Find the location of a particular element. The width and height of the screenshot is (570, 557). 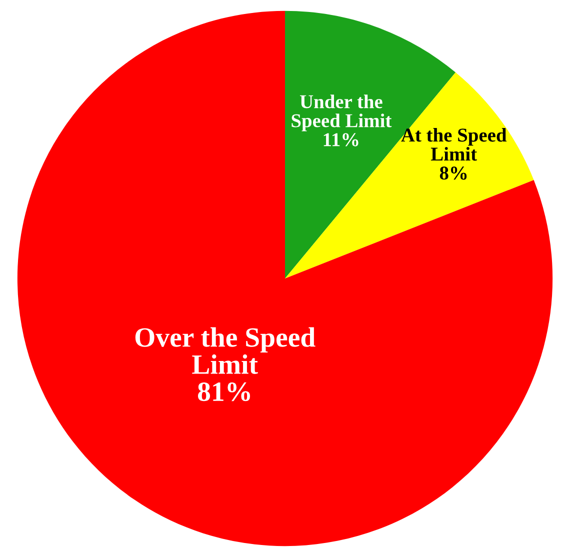

data-label: 81% is located at coordinates (224, 392).